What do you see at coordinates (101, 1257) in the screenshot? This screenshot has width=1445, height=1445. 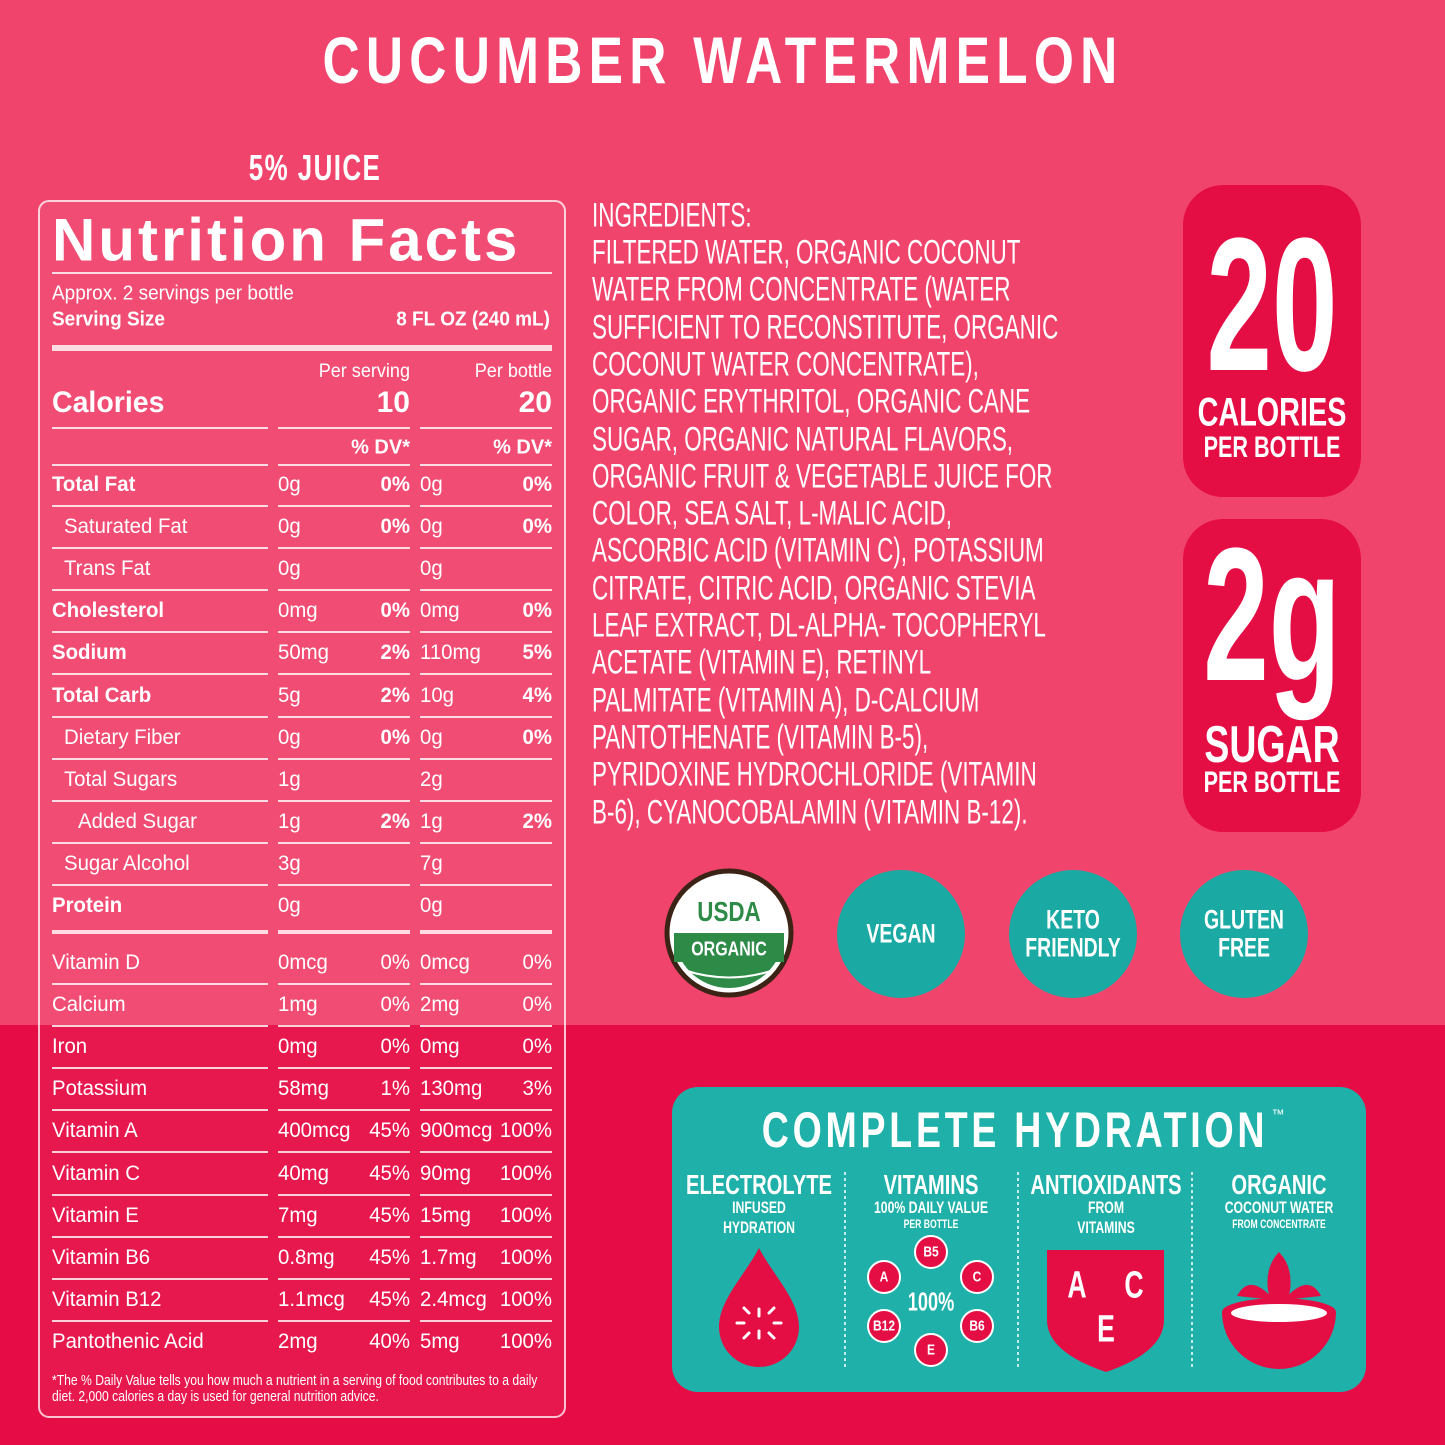 I see `nutrient-name: Vitamin B6` at bounding box center [101, 1257].